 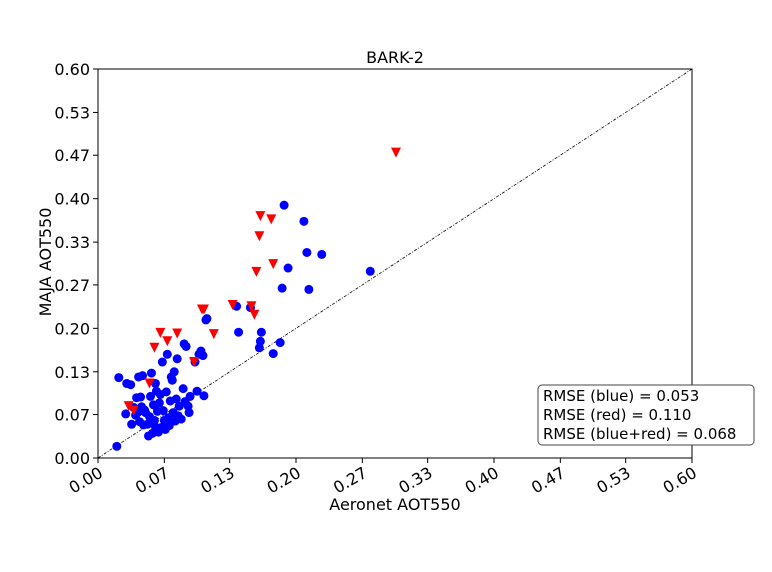 What do you see at coordinates (217, 480) in the screenshot?
I see `x-tick-label: 0.13` at bounding box center [217, 480].